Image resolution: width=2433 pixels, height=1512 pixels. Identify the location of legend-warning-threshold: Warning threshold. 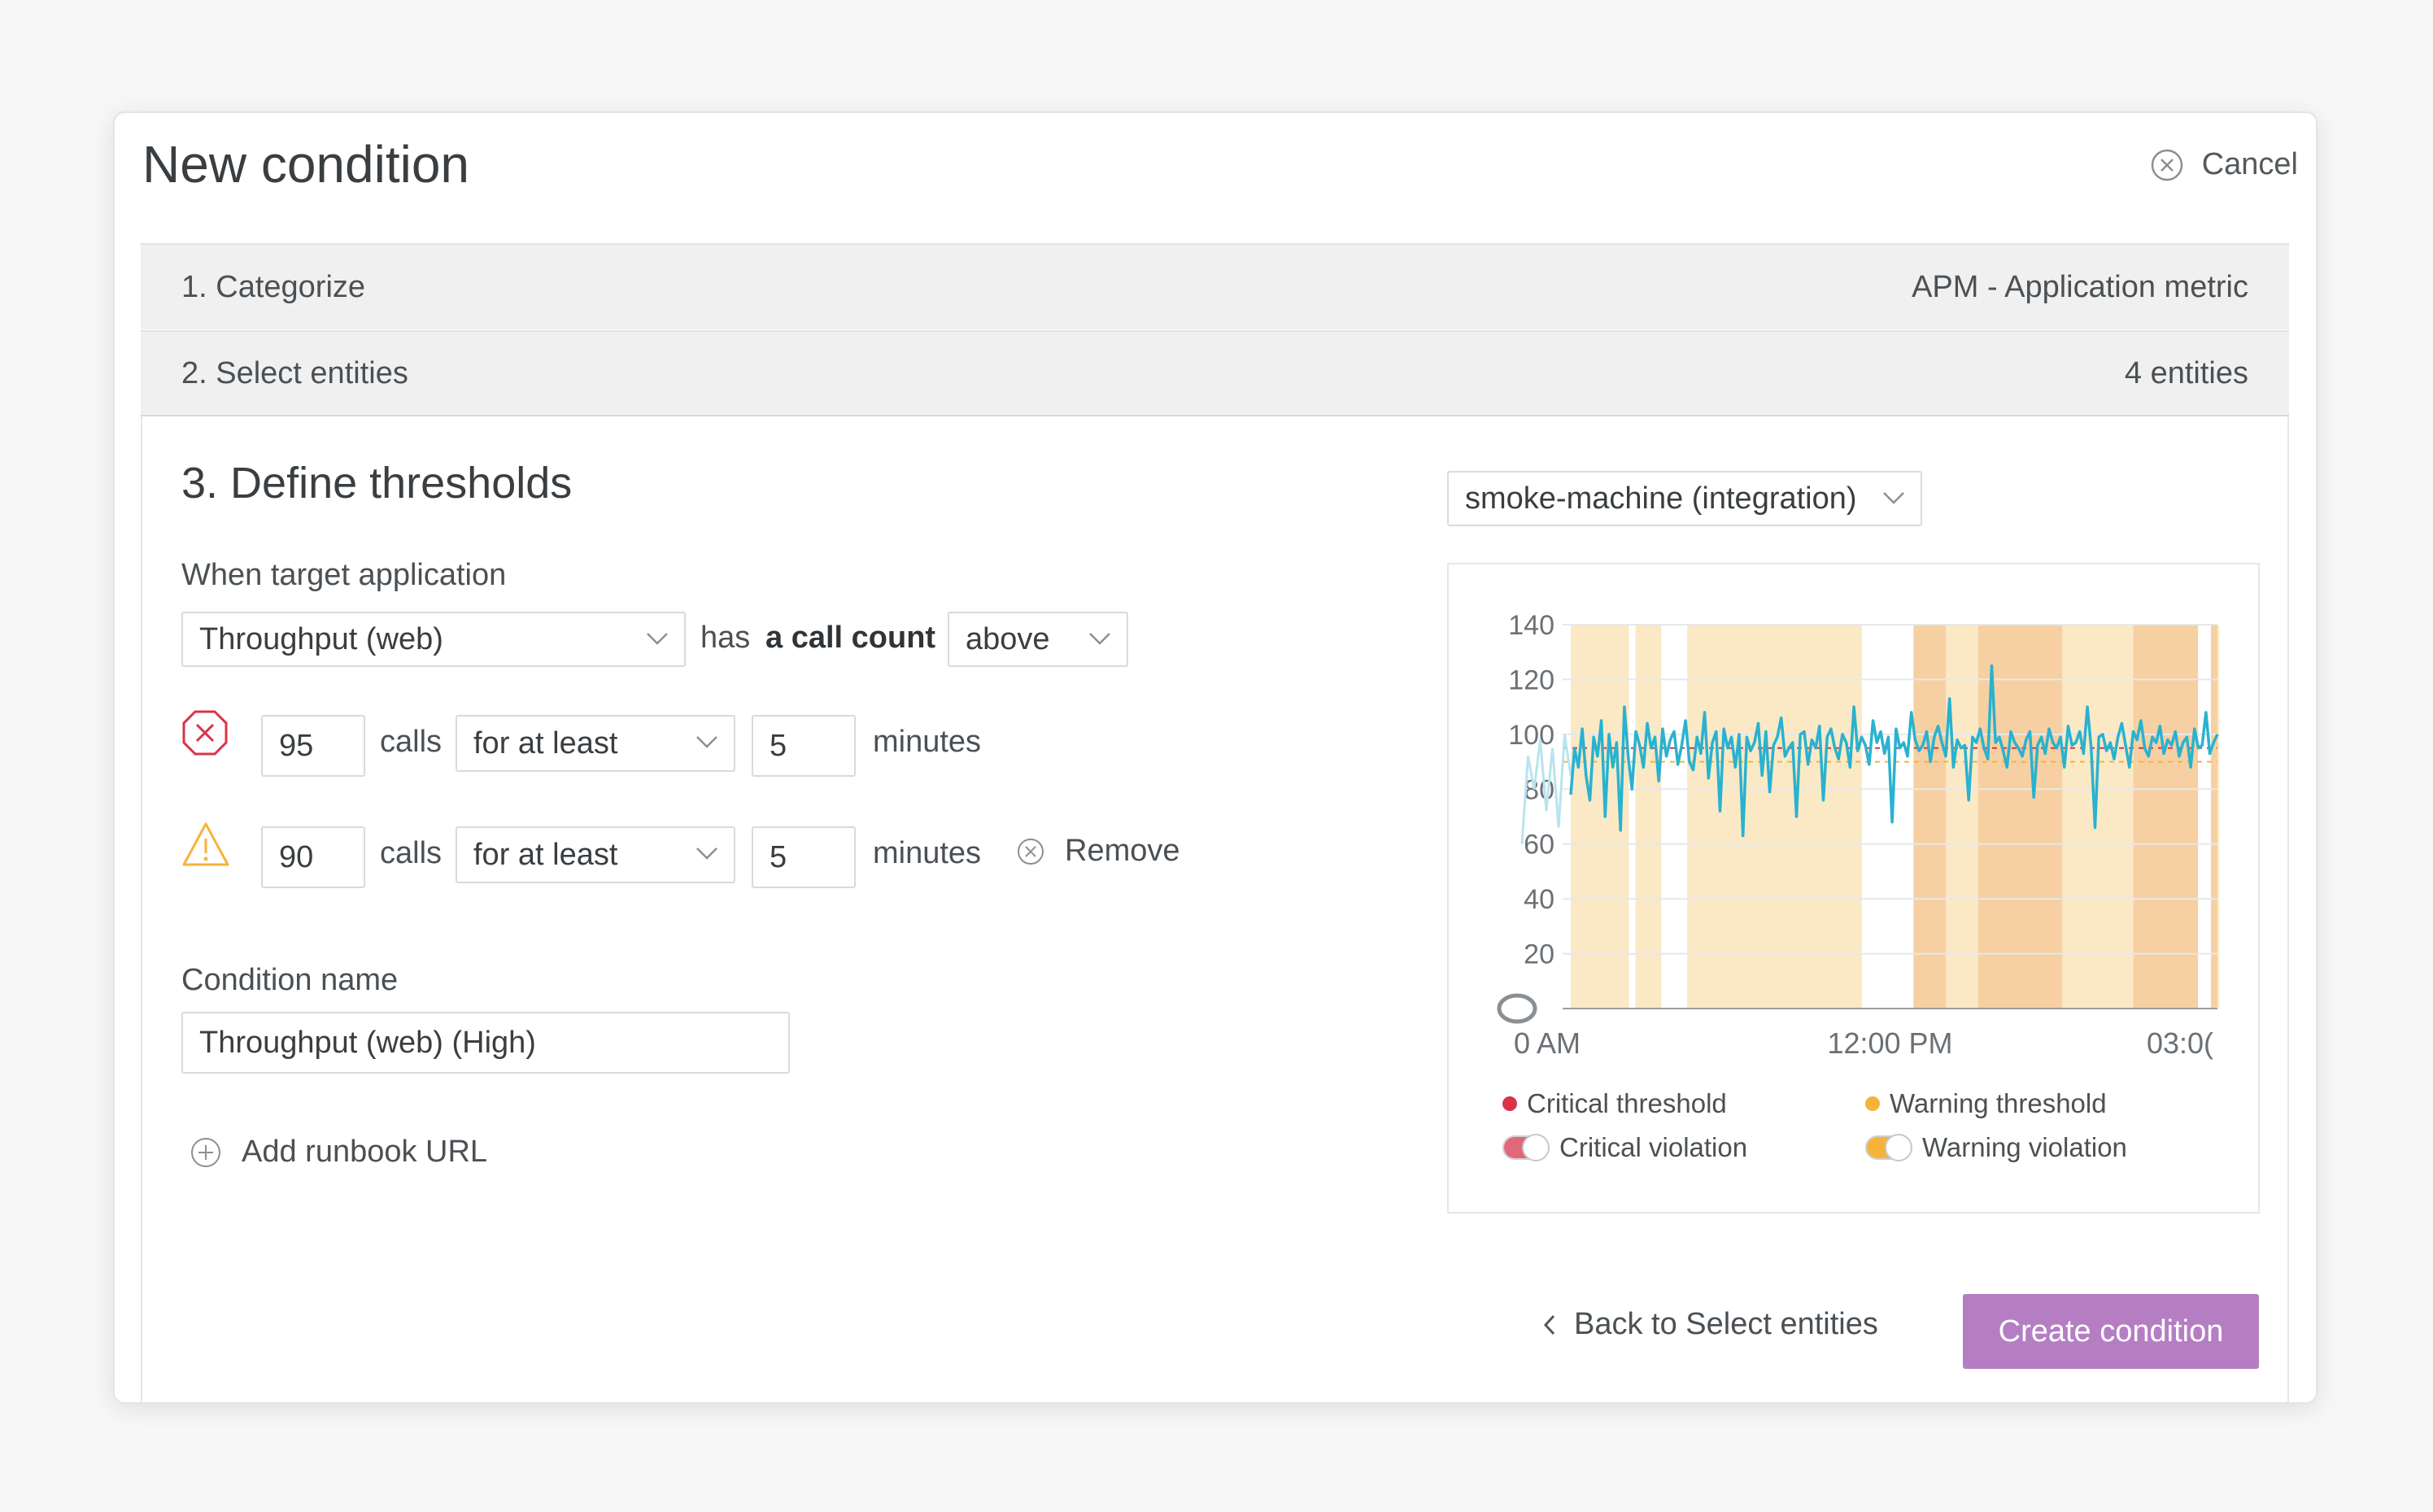
(1986, 1103).